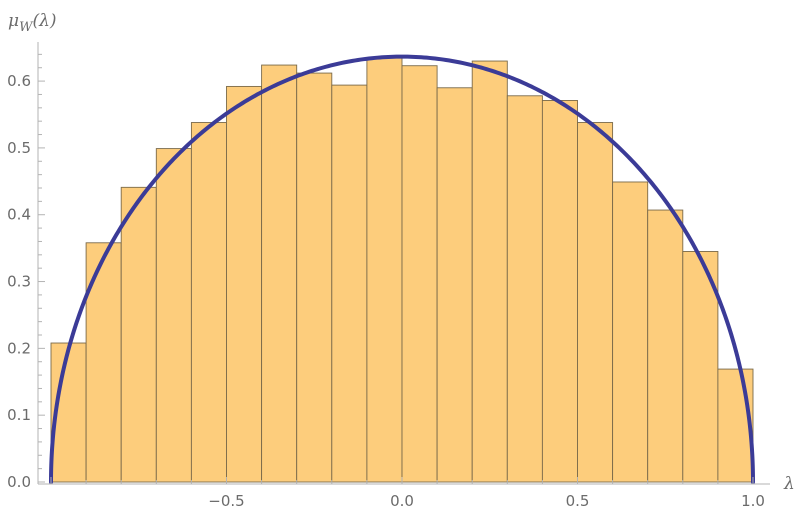  Describe the element at coordinates (402, 501) in the screenshot. I see `x-tick-label: 0.0` at that location.